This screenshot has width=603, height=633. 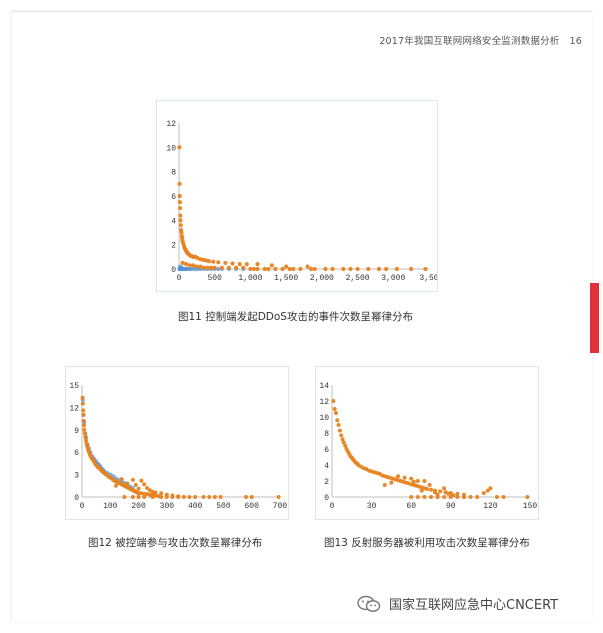 What do you see at coordinates (530, 506) in the screenshot?
I see `x-tick-label: 150` at bounding box center [530, 506].